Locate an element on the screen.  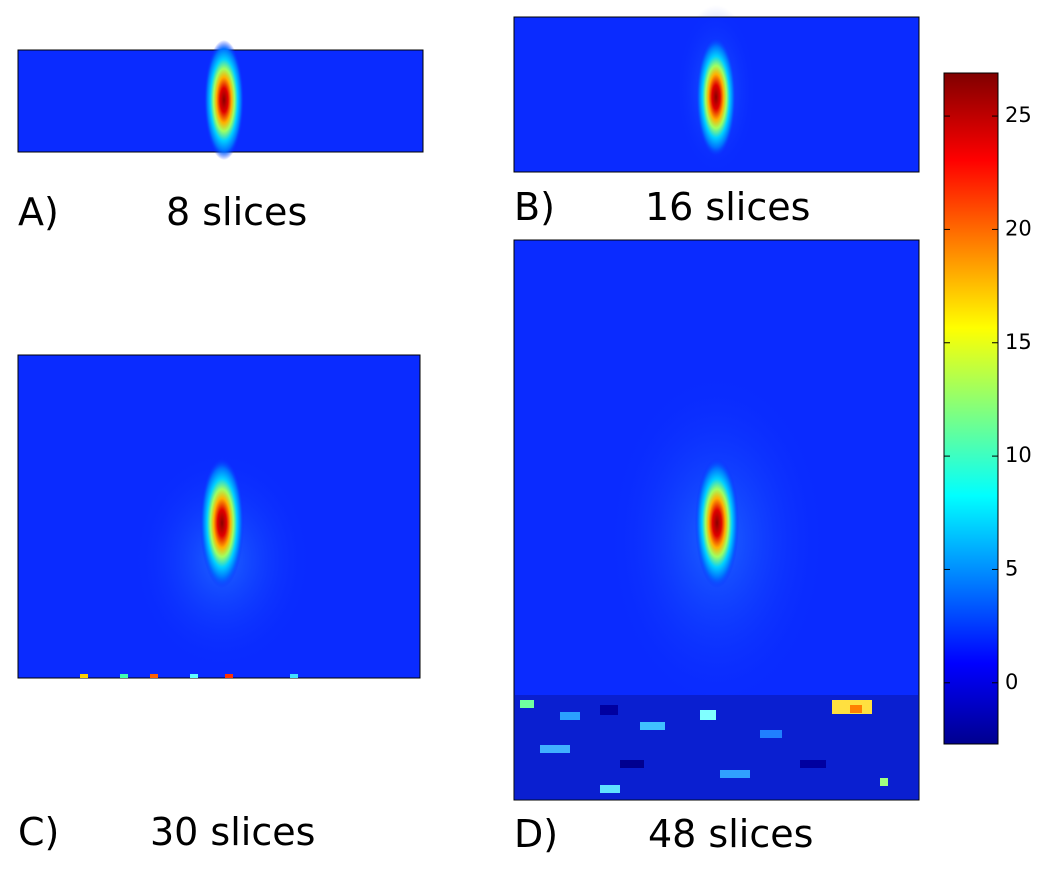
panel-caption: 48 slices is located at coordinates (730, 834).